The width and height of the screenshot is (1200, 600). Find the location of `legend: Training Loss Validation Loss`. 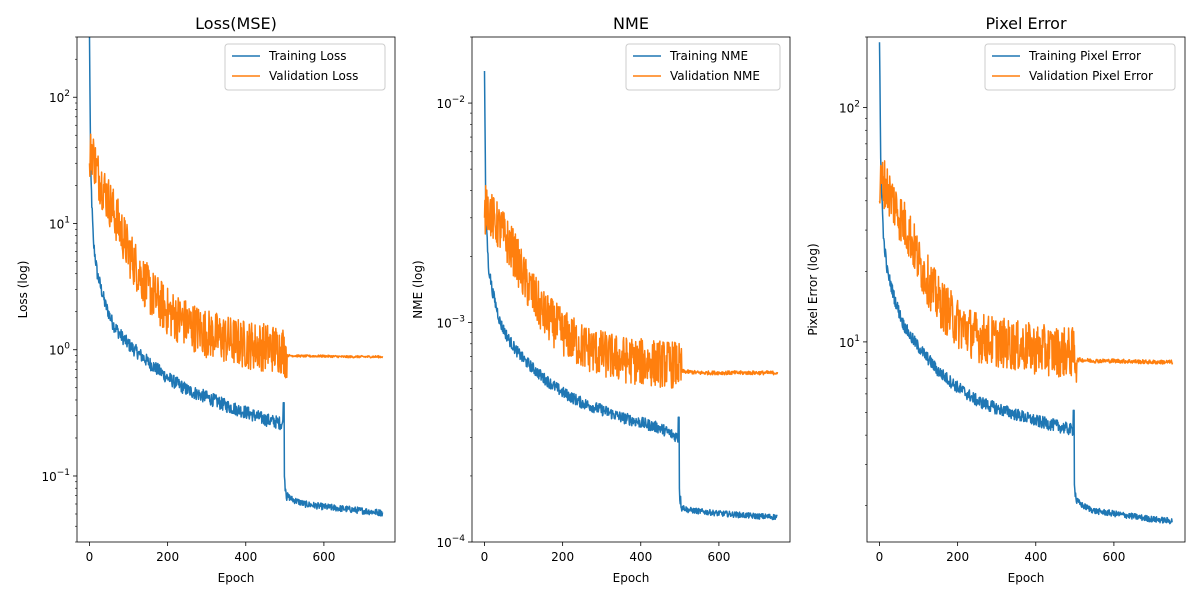

legend: Training Loss Validation Loss is located at coordinates (305, 67).